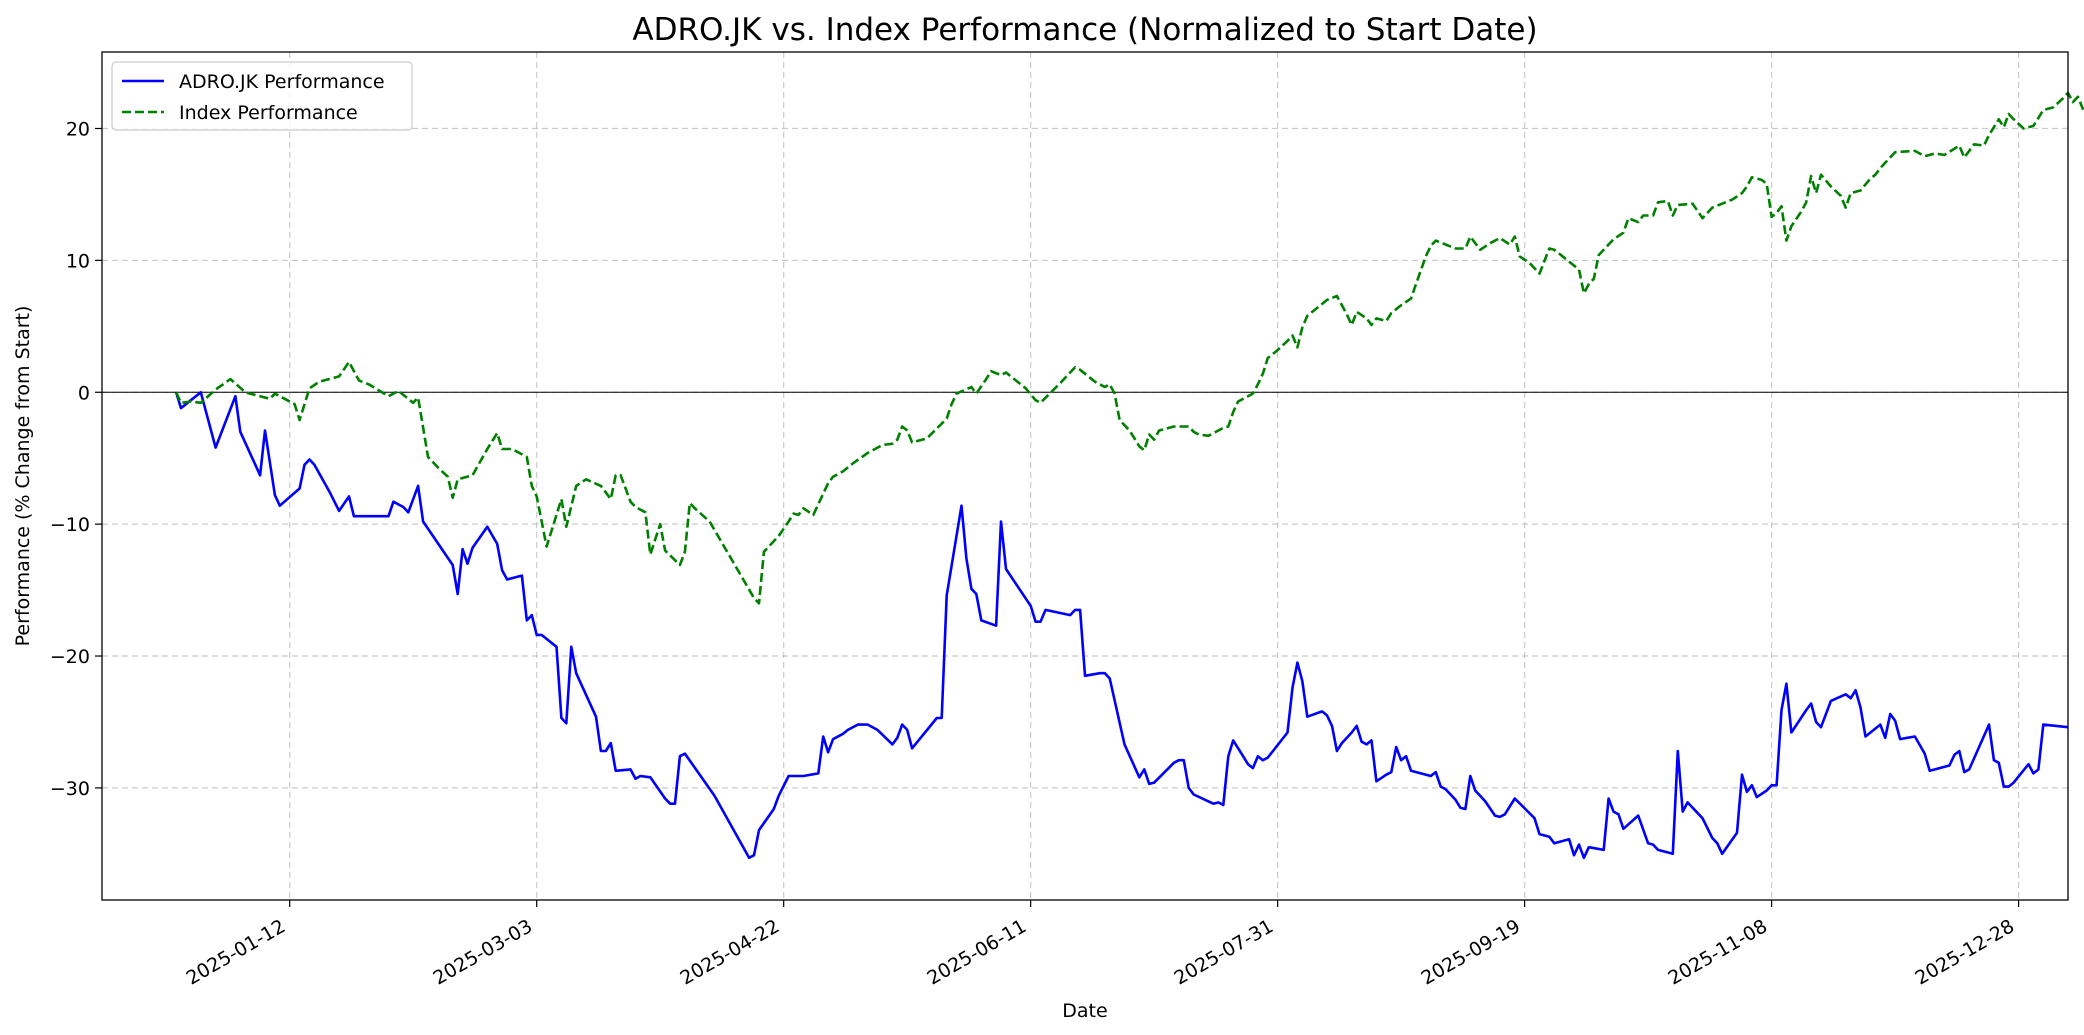  I want to click on y-tick-label: 0, so click(84, 393).